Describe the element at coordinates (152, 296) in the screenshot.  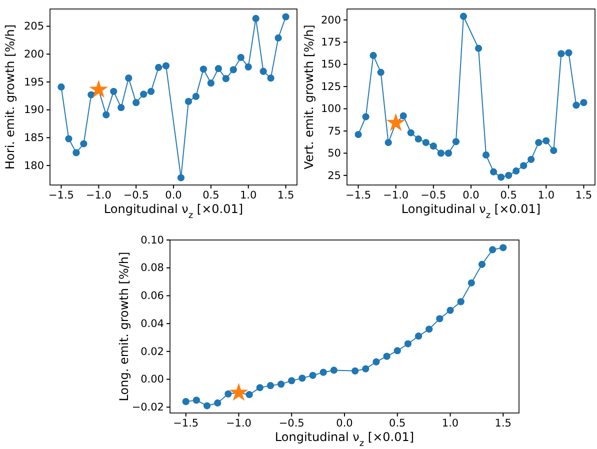
I see `y-tick-label: 0.06` at that location.